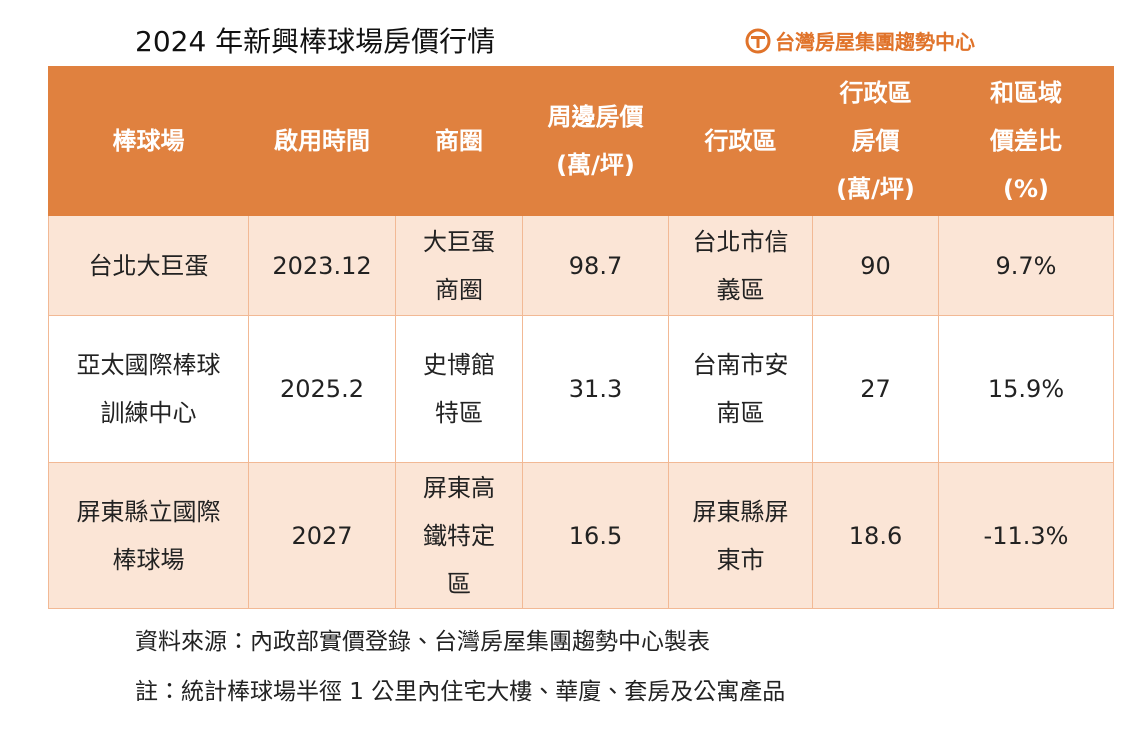 The height and width of the screenshot is (734, 1136). What do you see at coordinates (740, 535) in the screenshot?
I see `table-cell: 屏東縣屏 東市` at bounding box center [740, 535].